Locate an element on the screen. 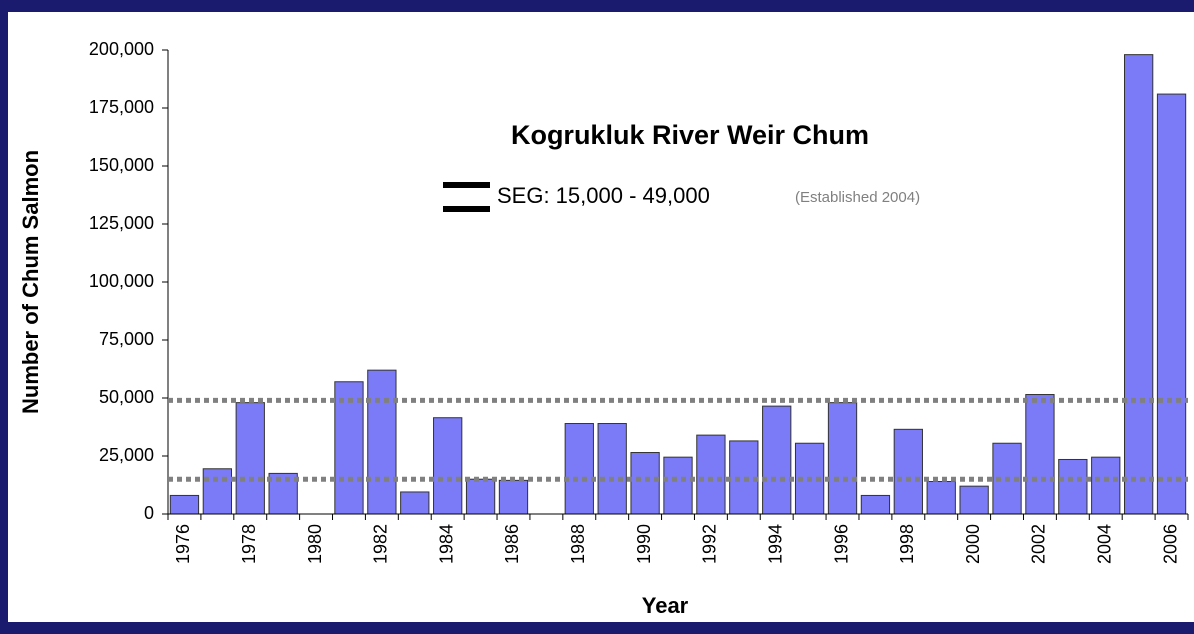 This screenshot has height=634, width=1194. x-tick-label: 1978 is located at coordinates (249, 544).